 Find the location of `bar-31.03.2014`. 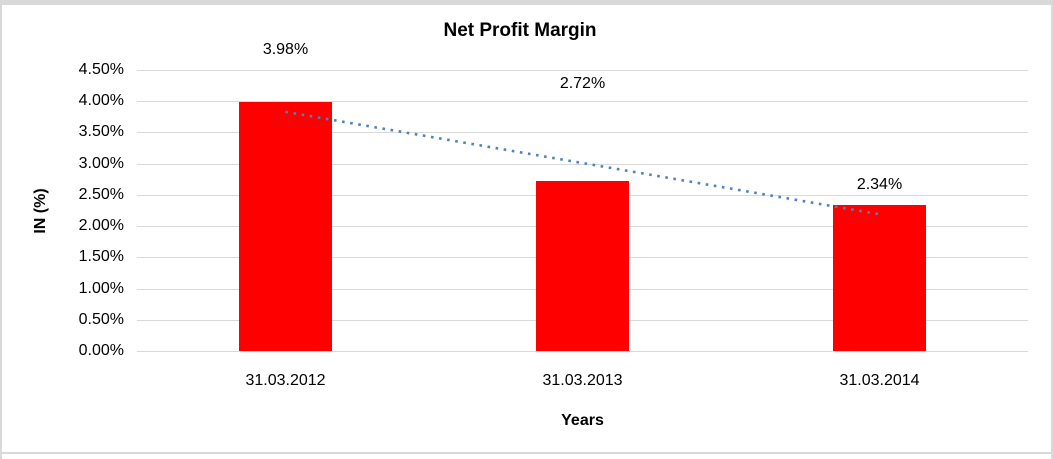

bar-31.03.2014 is located at coordinates (879, 277).